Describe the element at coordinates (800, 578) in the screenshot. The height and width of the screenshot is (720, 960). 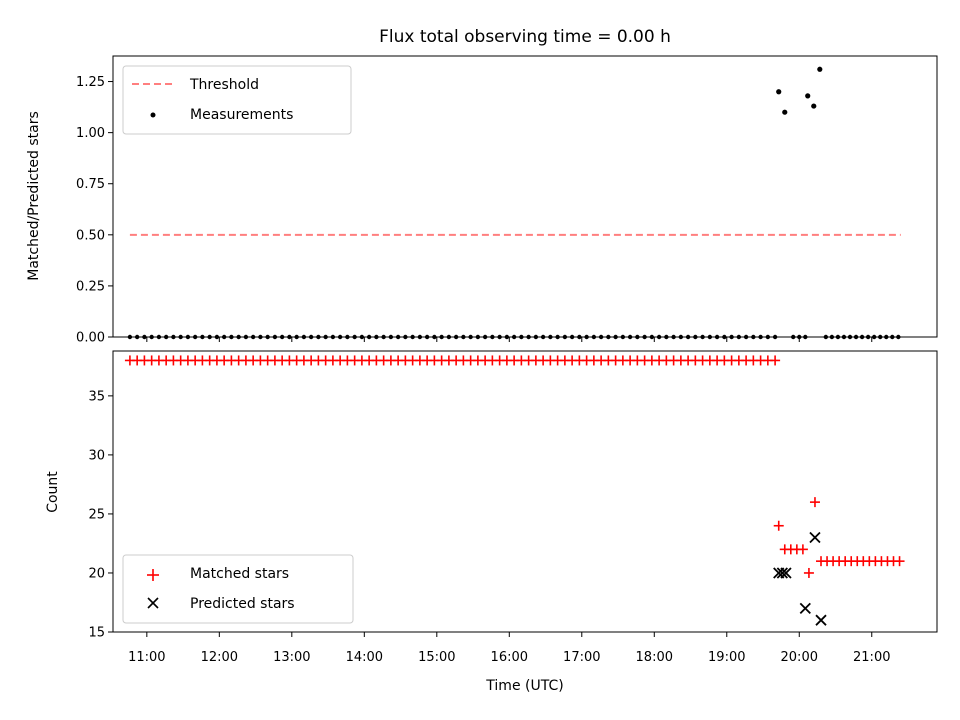
I see `predicted-stars-series` at that location.